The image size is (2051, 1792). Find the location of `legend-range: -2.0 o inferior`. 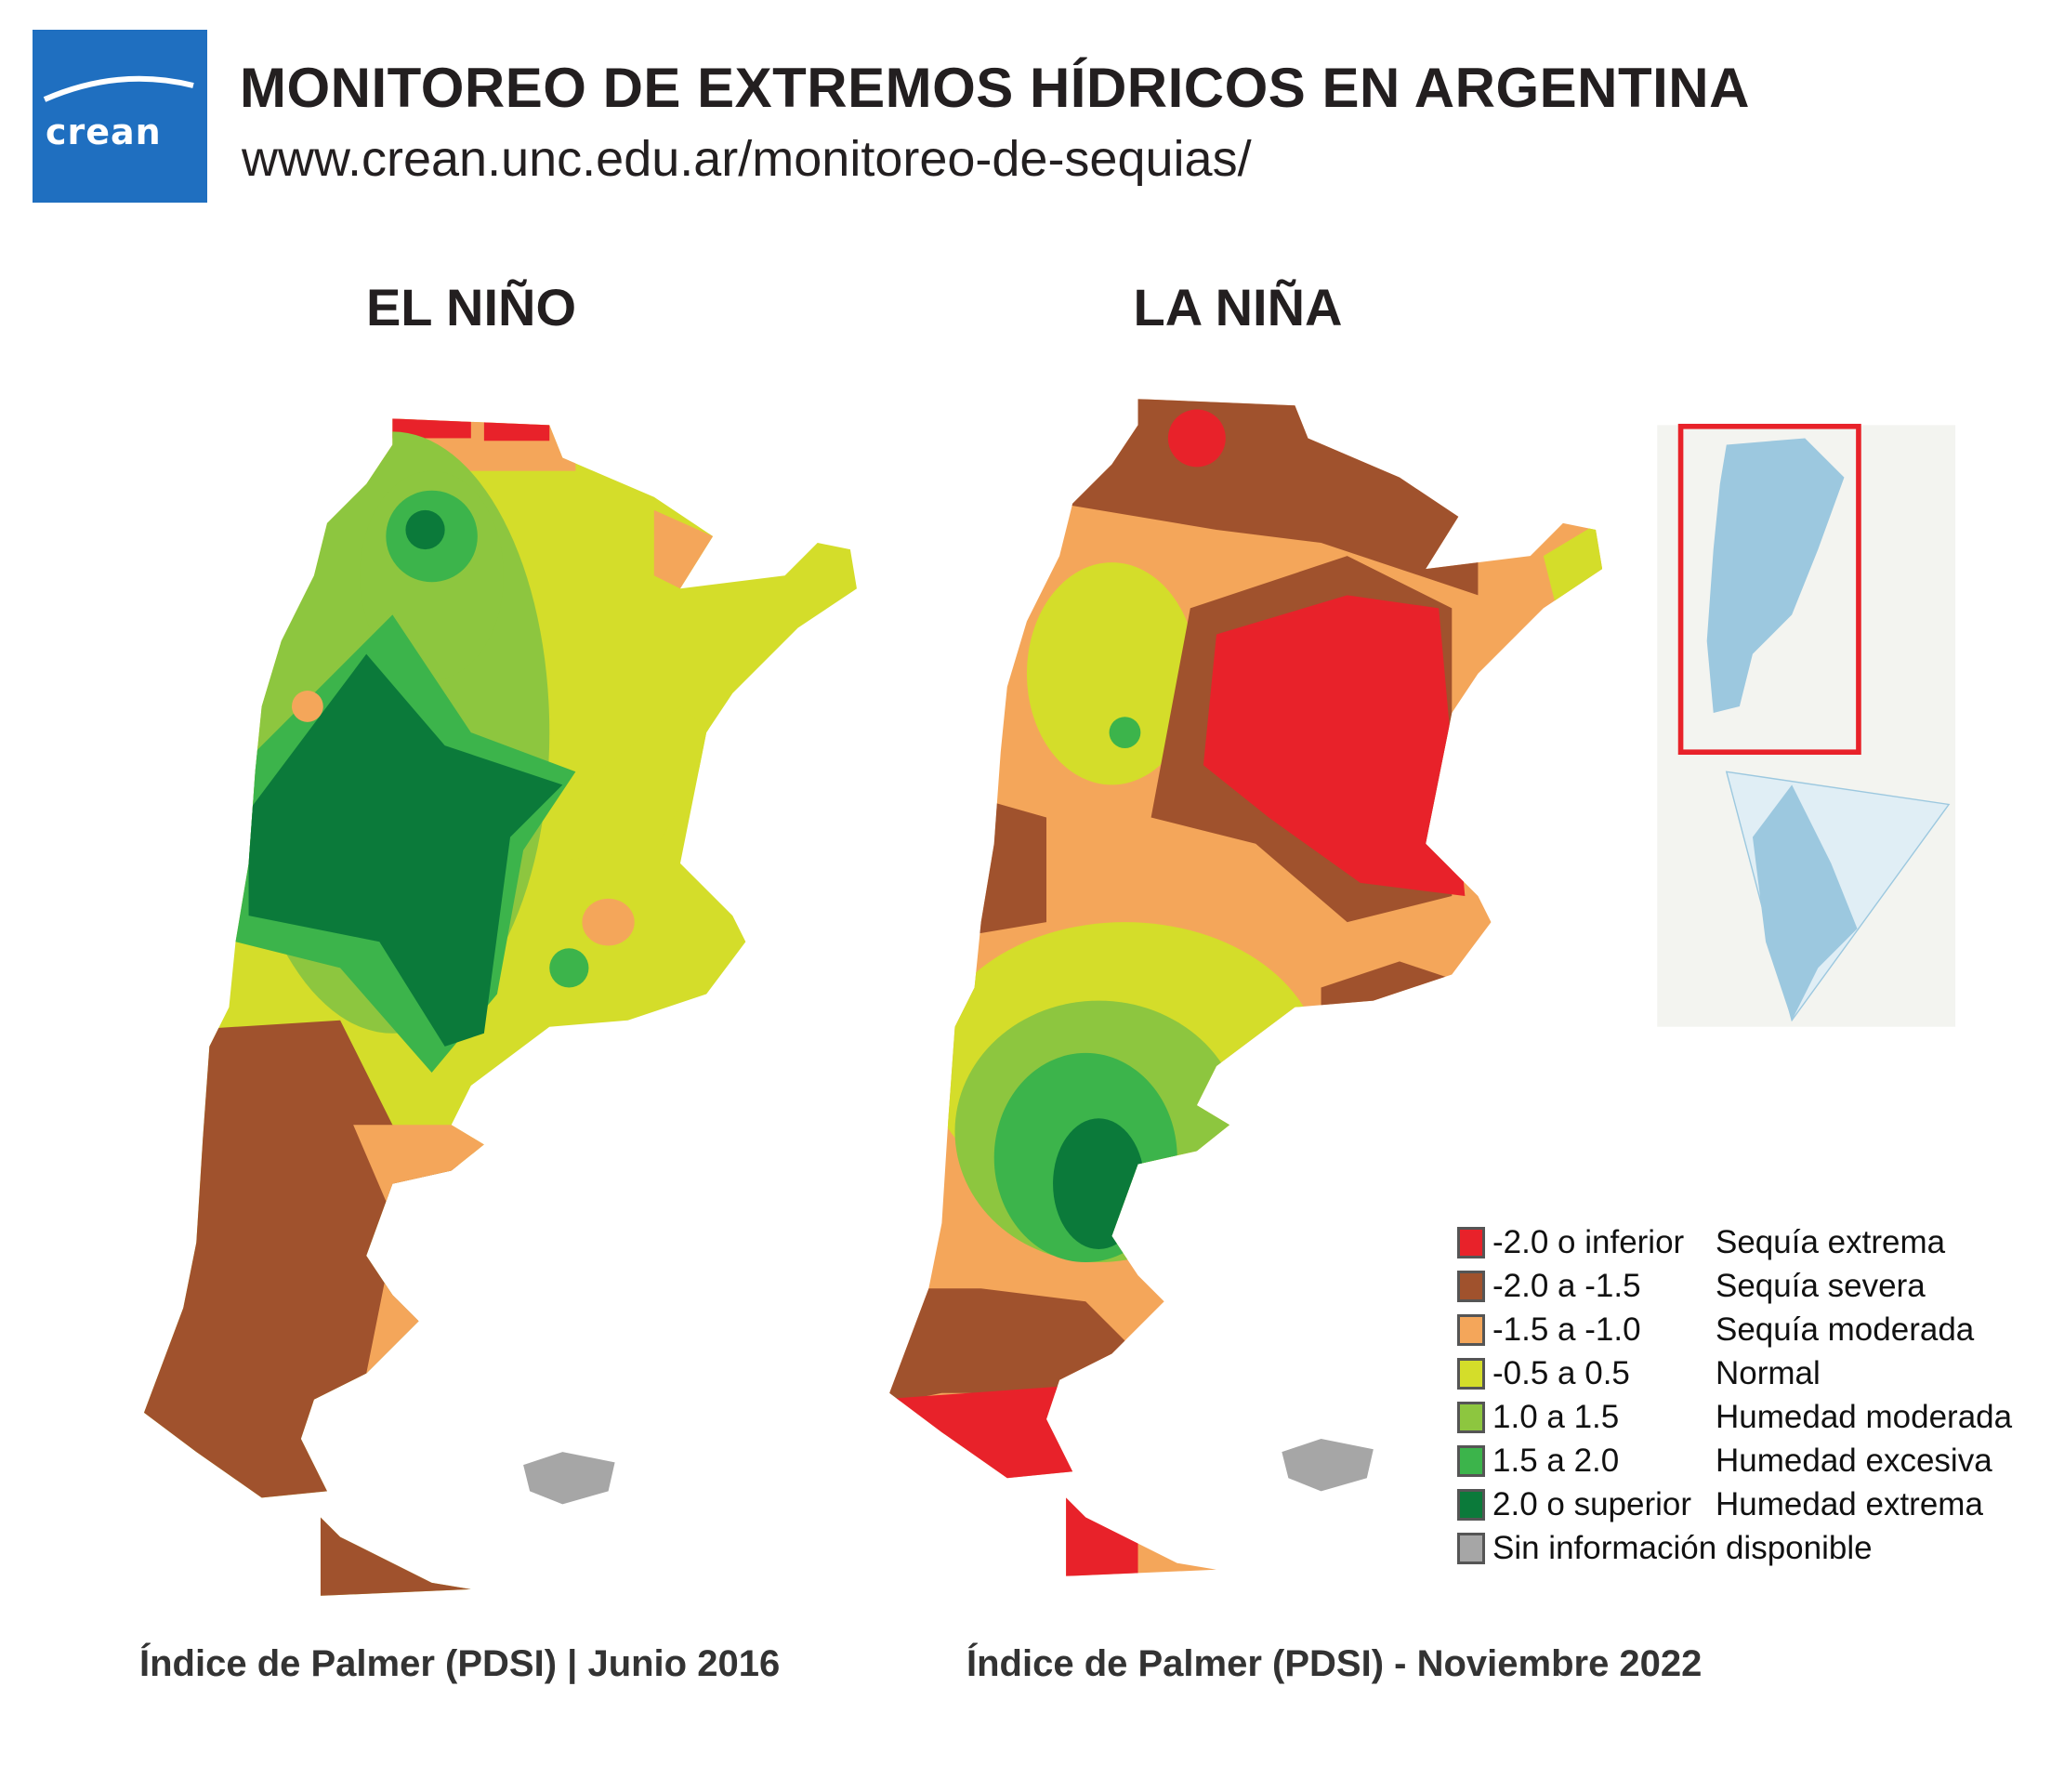

legend-range: -2.0 o inferior is located at coordinates (1588, 1241).